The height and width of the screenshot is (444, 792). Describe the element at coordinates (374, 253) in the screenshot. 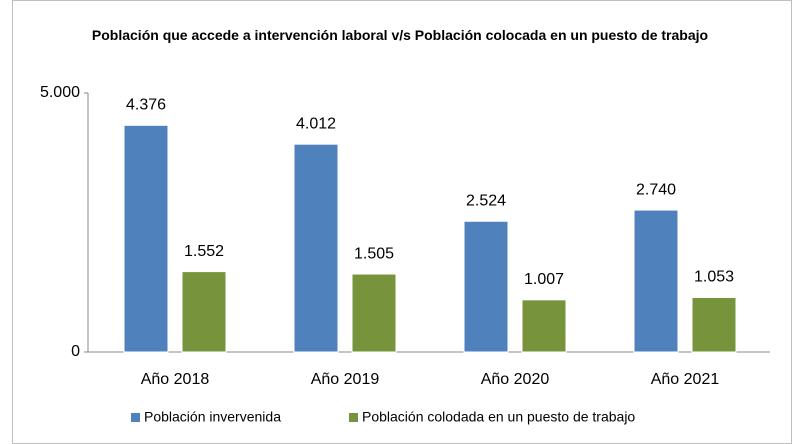

I see `value-label: 1.505` at that location.